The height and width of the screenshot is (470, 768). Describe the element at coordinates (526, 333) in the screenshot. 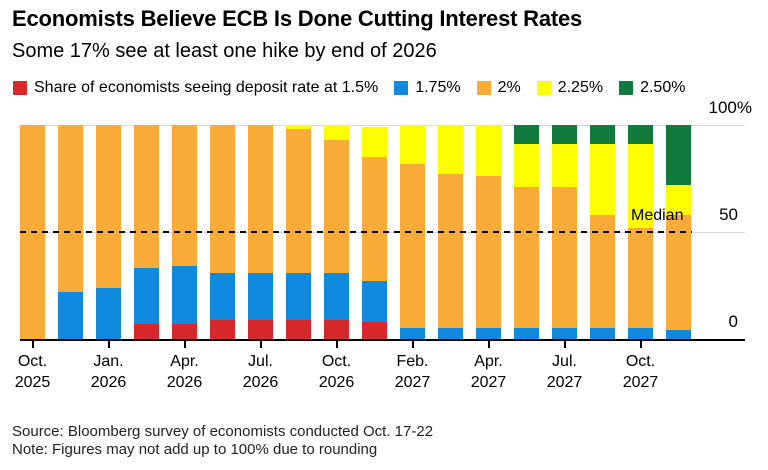

I see `bar-14-segment-1.75pct` at that location.